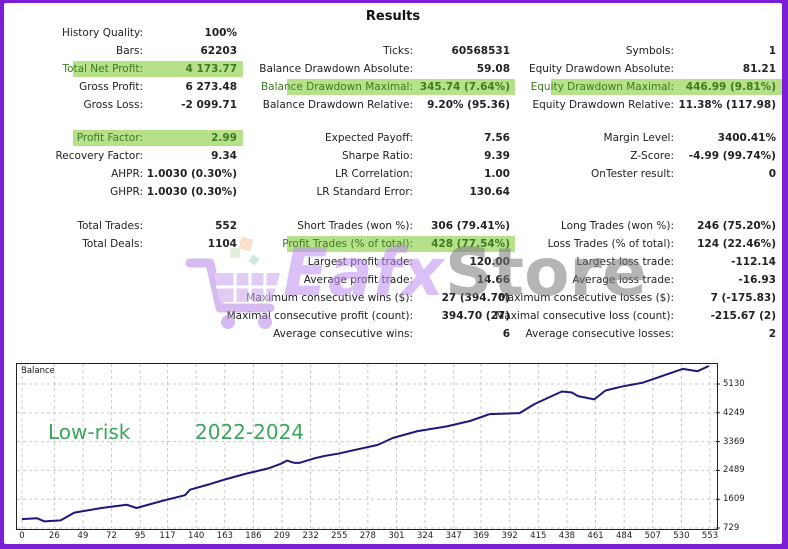  What do you see at coordinates (209, 105) in the screenshot?
I see `stat-value: -2 099.71` at bounding box center [209, 105].